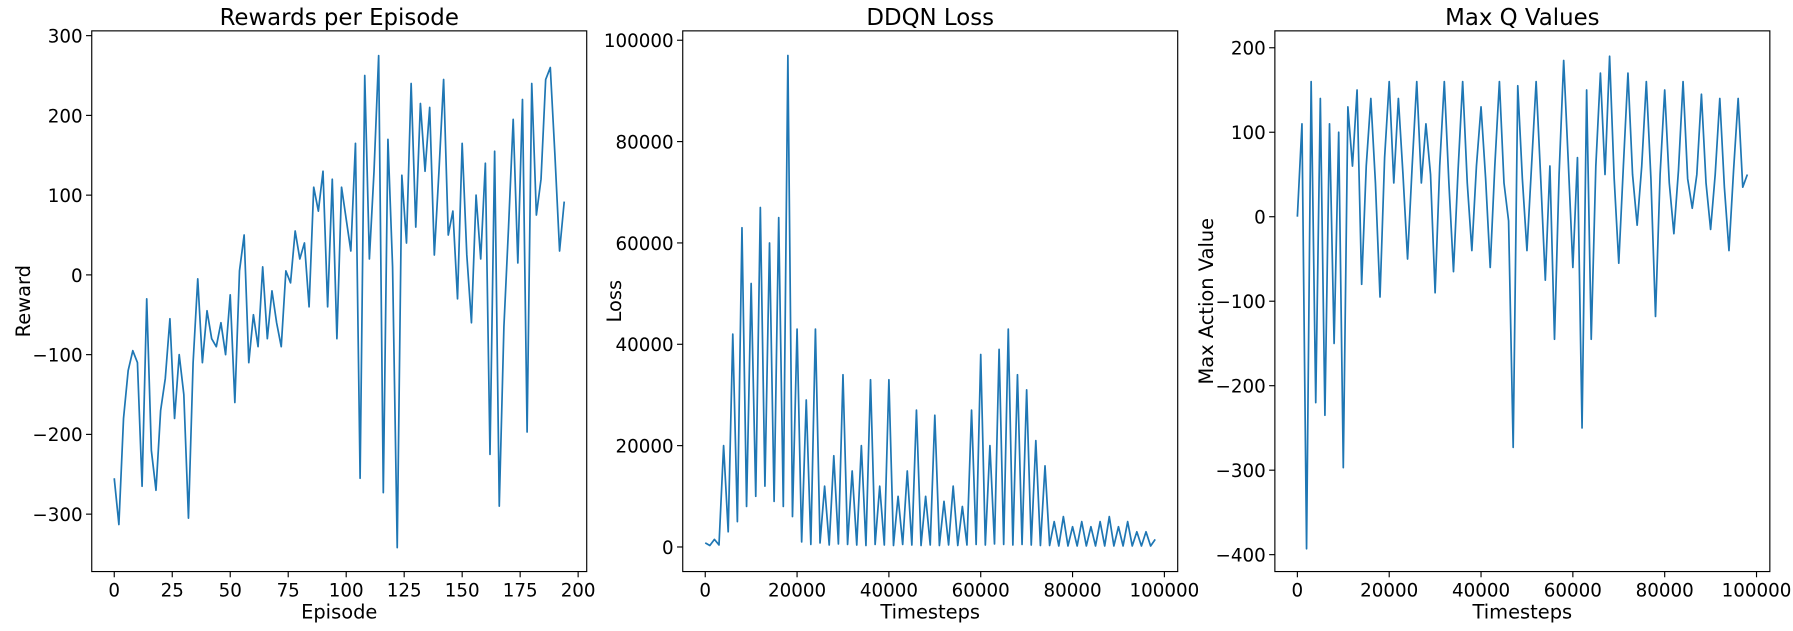  I want to click on y-tick-label: 20000, so click(644, 446).